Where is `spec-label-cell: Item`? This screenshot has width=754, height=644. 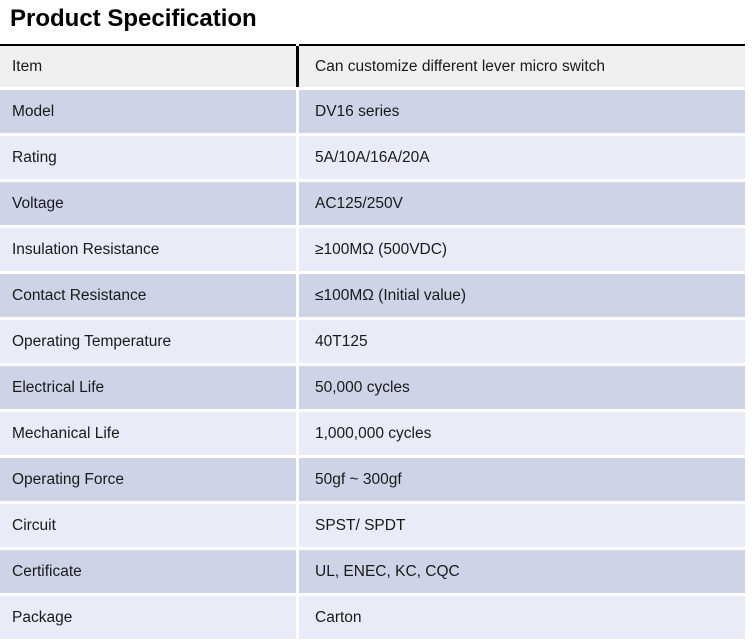
spec-label-cell: Item is located at coordinates (148, 65).